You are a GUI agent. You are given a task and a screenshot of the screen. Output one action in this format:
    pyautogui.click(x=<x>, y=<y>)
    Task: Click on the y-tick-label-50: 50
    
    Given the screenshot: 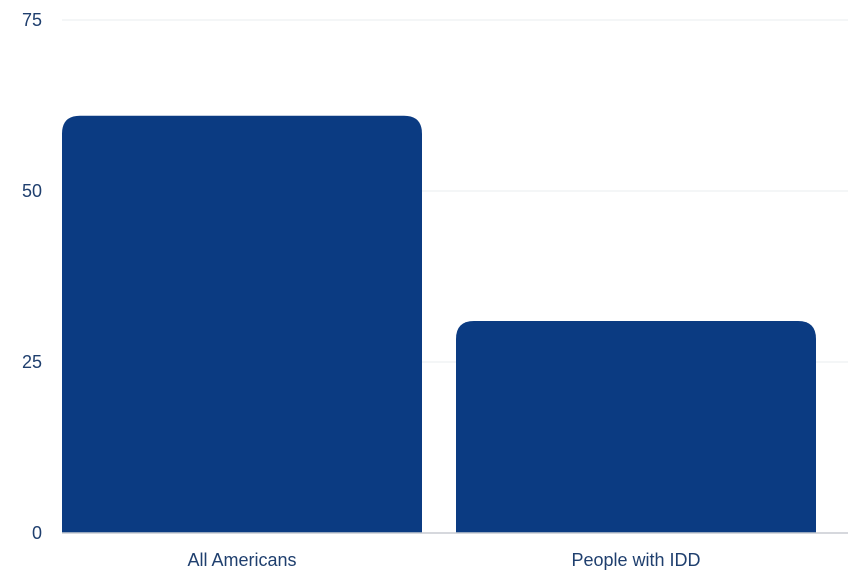 What is the action you would take?
    pyautogui.click(x=32, y=191)
    